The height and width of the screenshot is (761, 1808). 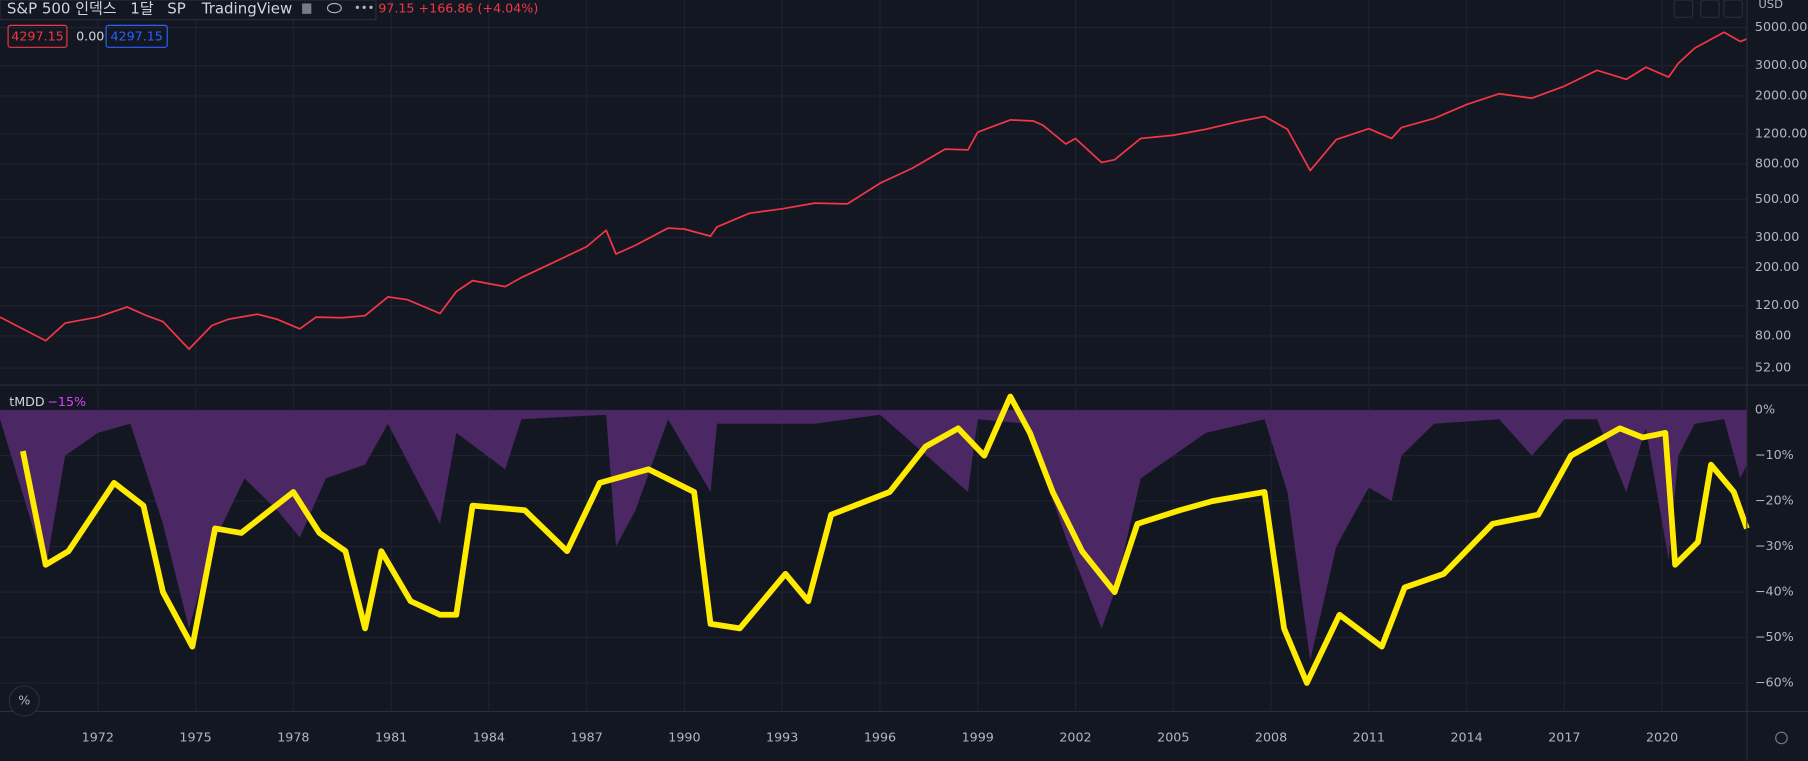 I want to click on y-tick-label: −60%, so click(x=1774, y=681).